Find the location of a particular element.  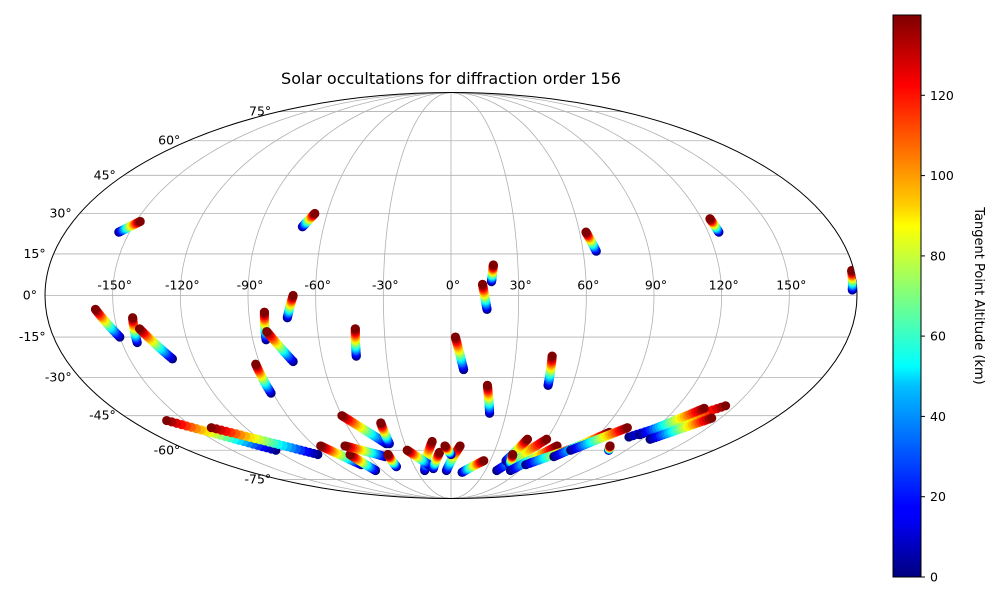

latitude-tick-label: -15° is located at coordinates (32, 336).